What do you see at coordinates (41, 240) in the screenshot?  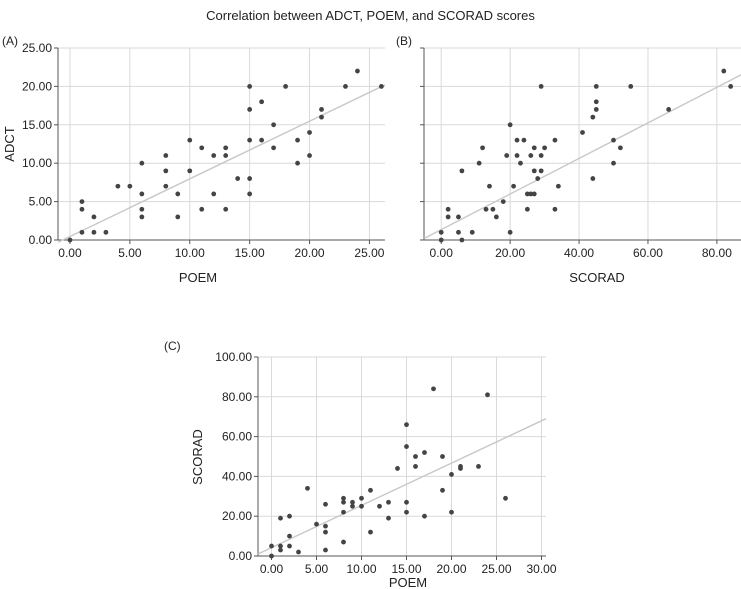 I see `y-tick-label: 0.00` at bounding box center [41, 240].